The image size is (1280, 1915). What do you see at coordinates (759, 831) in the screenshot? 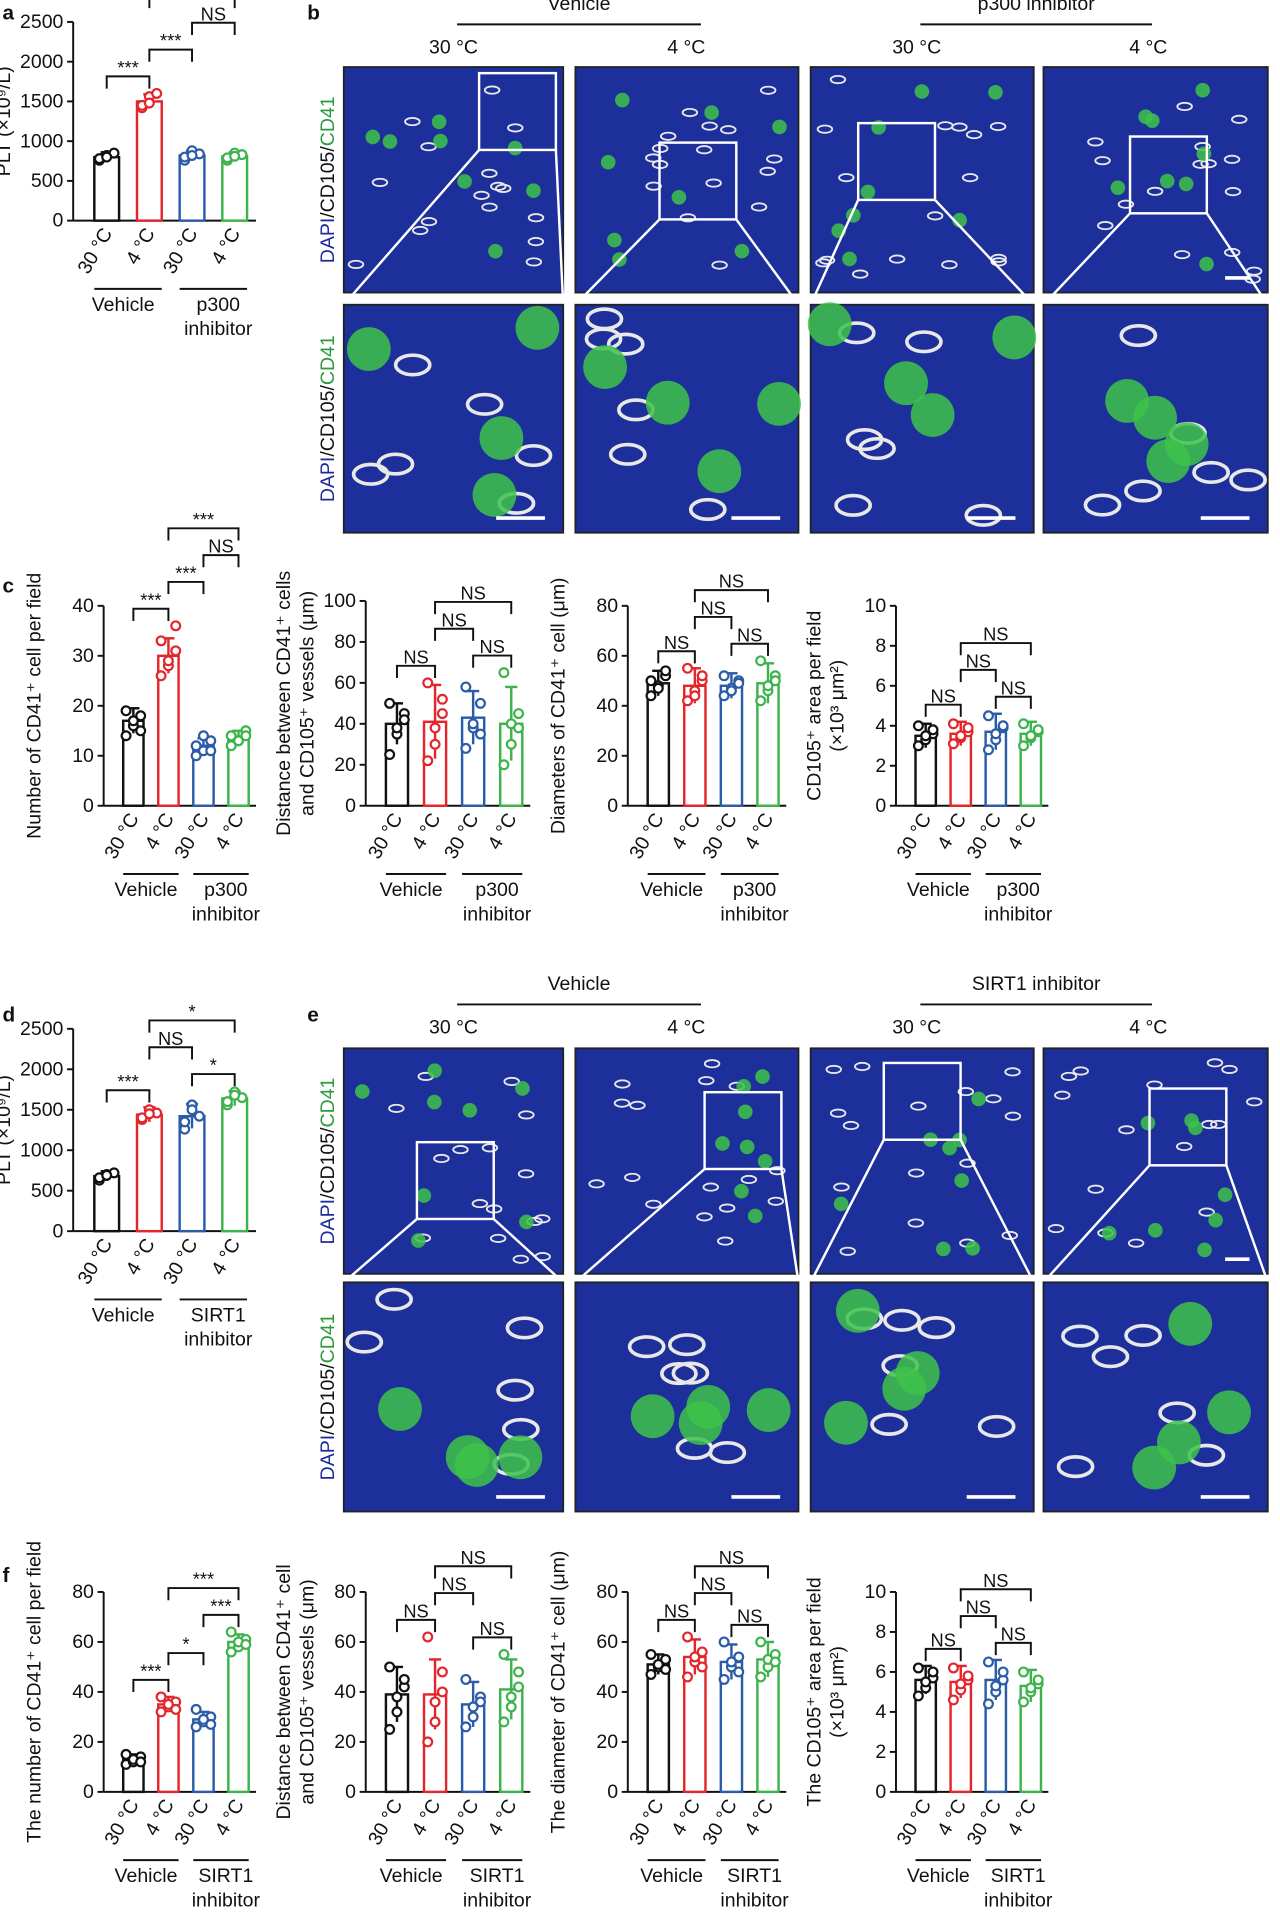
I see `x-tick-label: 4 °C` at bounding box center [759, 831].